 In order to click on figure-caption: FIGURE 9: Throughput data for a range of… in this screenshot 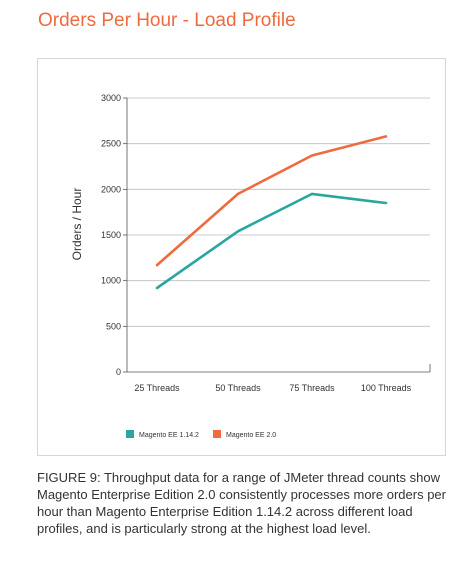, I will do `click(241, 503)`.